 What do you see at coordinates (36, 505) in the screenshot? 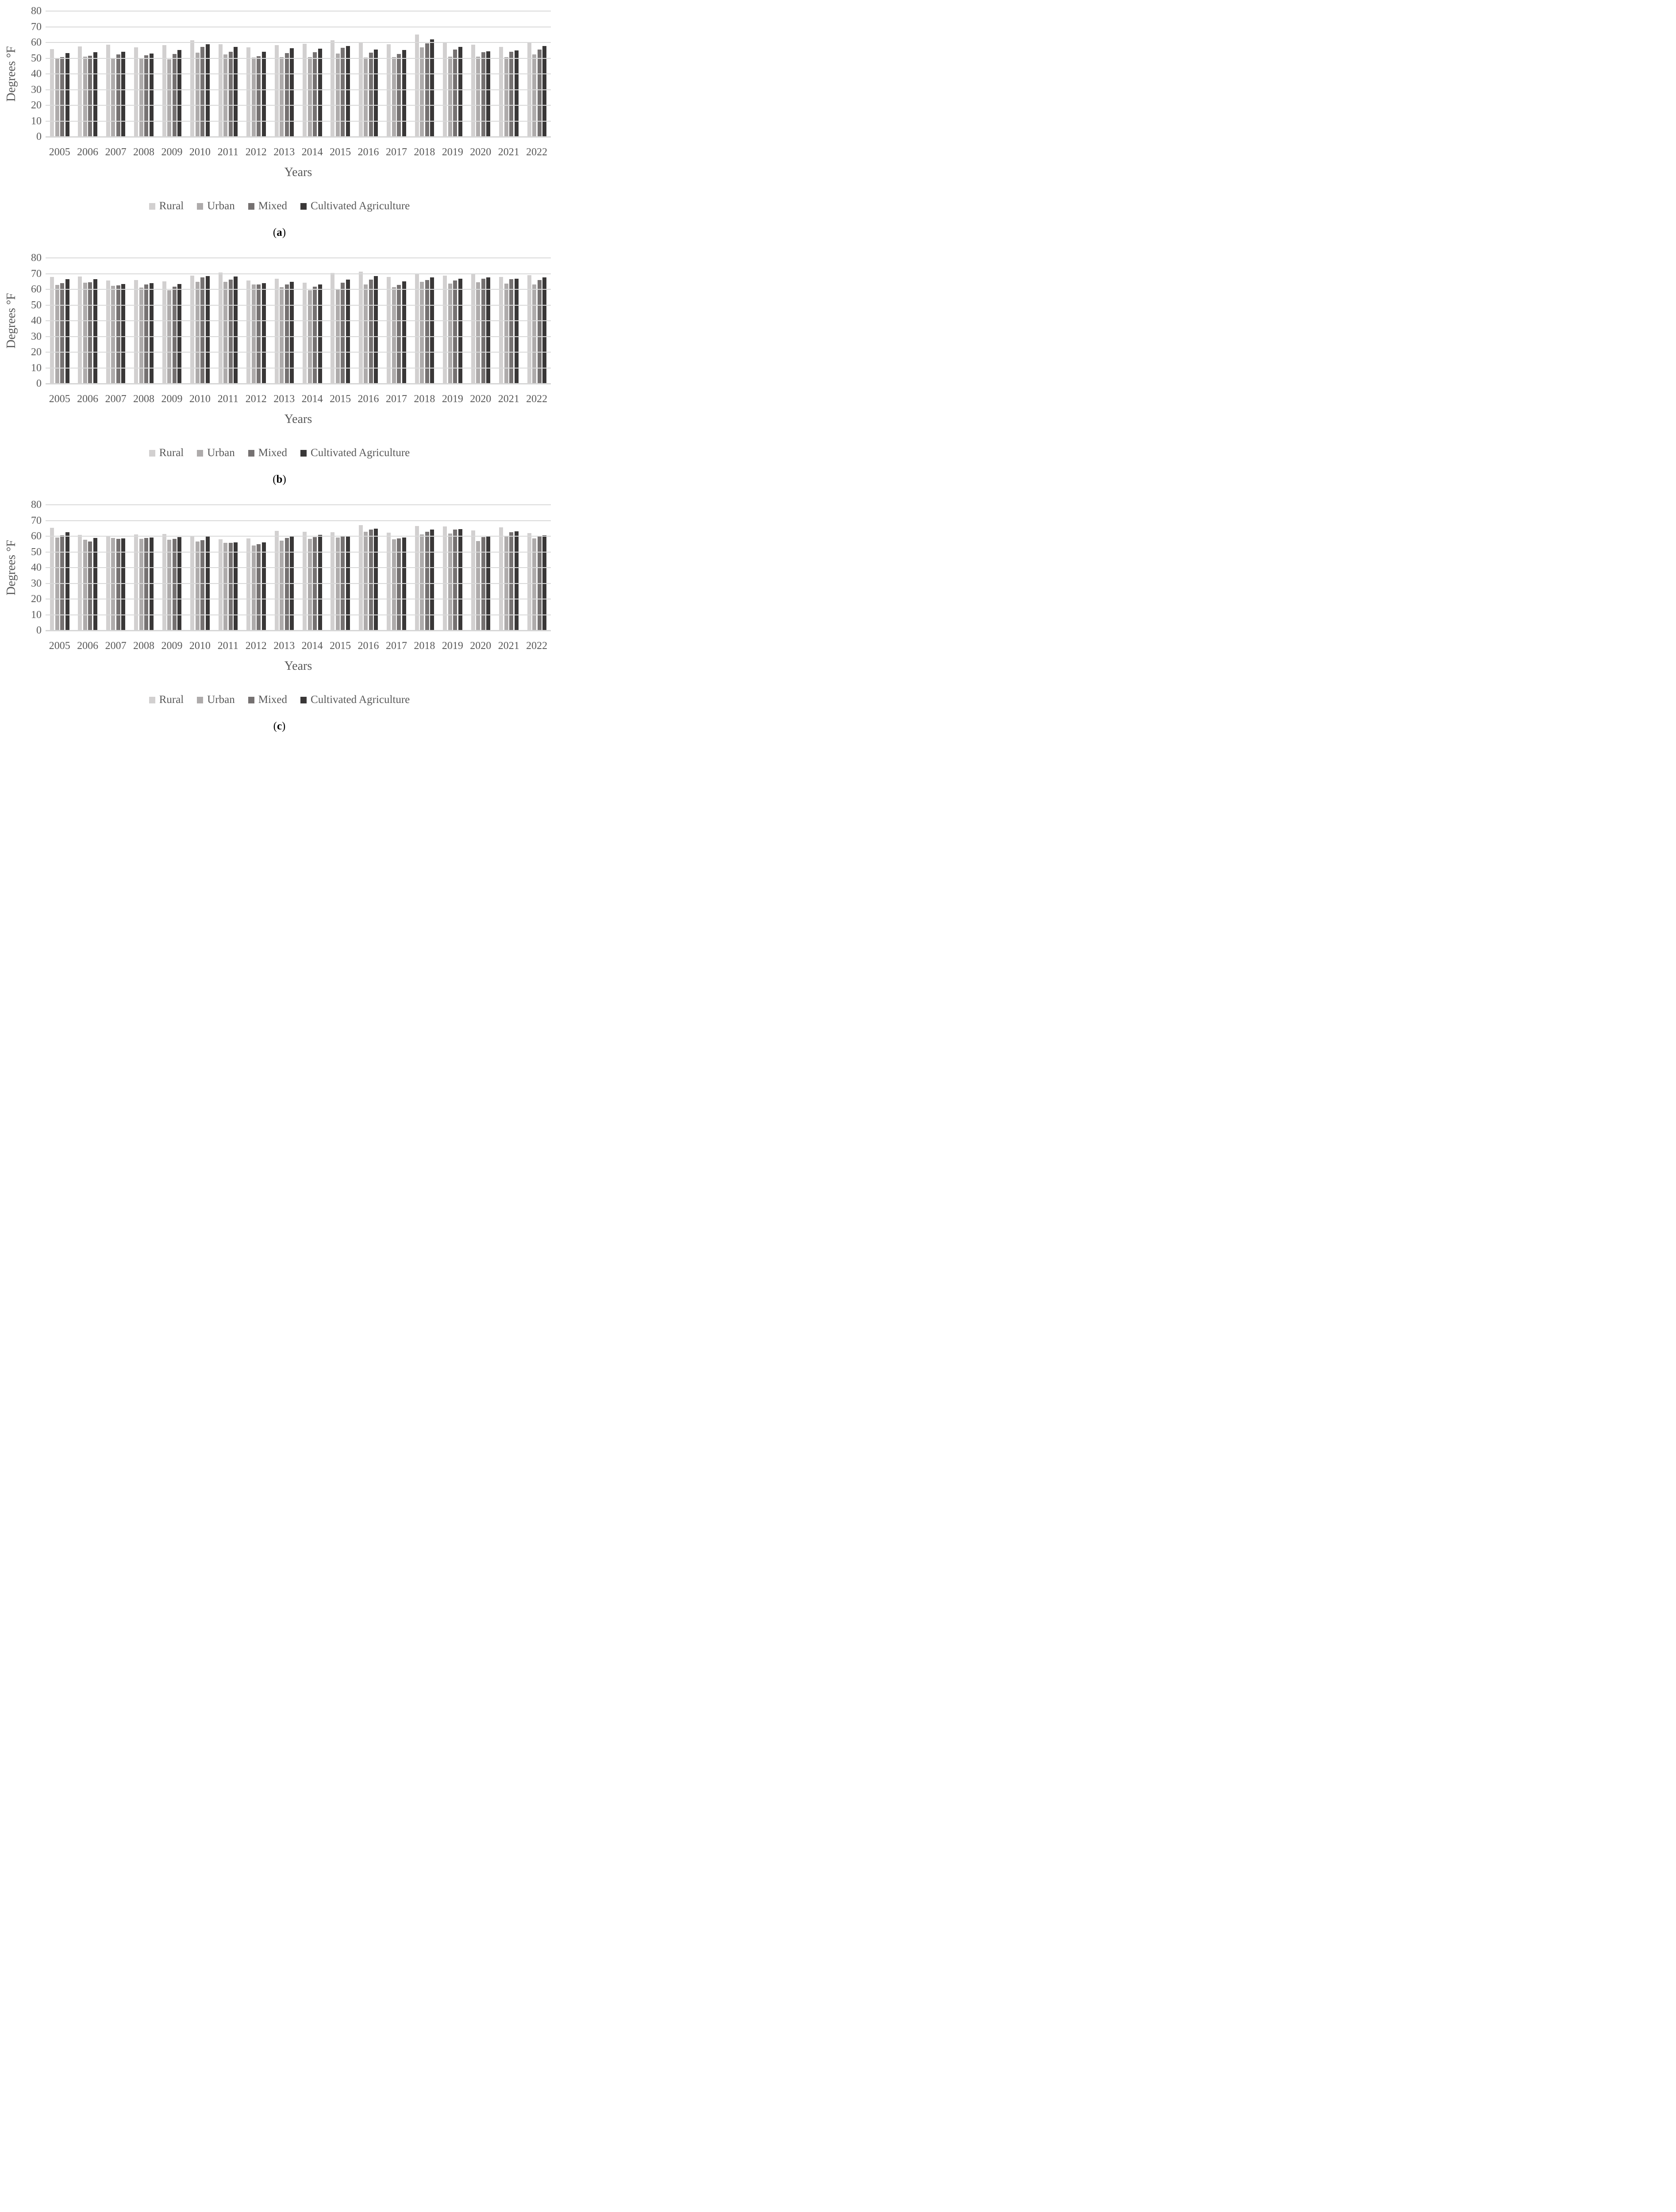
I see `y-tick-label: 80` at bounding box center [36, 505].